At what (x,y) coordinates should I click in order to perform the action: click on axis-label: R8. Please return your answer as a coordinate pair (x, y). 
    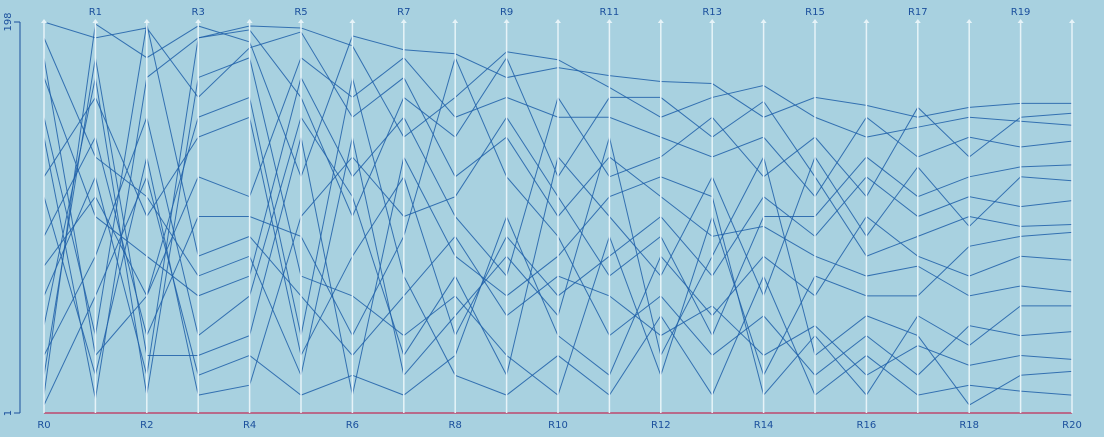
    Looking at the image, I should click on (455, 425).